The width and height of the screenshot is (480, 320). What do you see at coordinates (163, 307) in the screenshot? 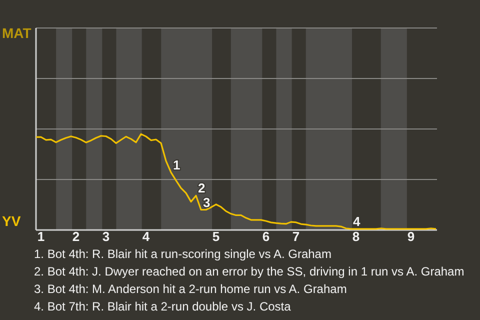
I see `text: 4. Bot 7th: R. Blair hit a 2-run double vs J. Costa` at bounding box center [163, 307].